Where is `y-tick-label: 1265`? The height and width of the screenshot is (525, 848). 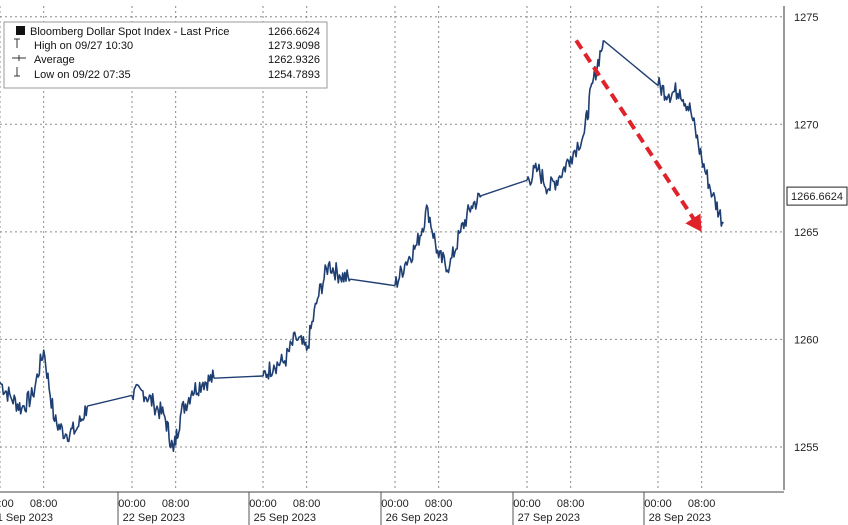 y-tick-label: 1265 is located at coordinates (806, 233).